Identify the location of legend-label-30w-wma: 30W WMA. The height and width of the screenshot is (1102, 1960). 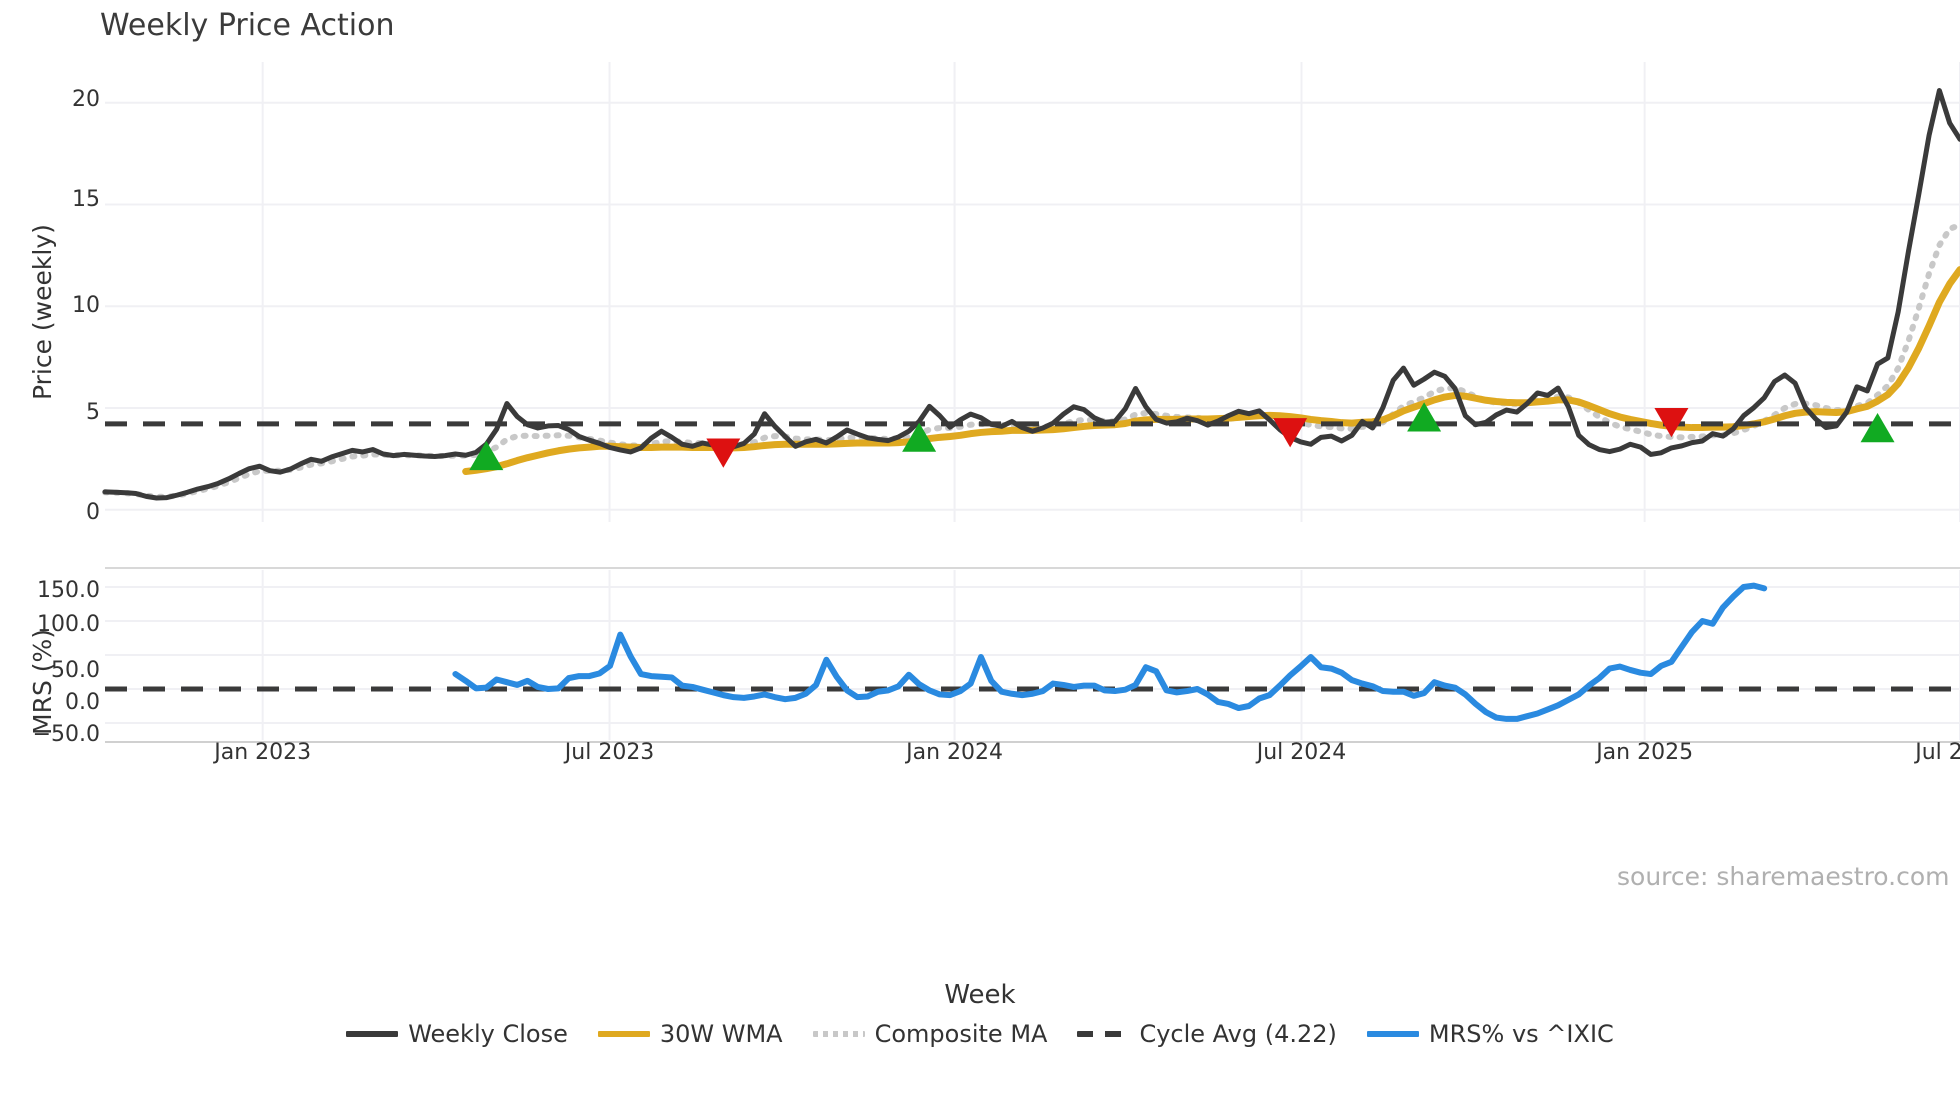
(721, 1034).